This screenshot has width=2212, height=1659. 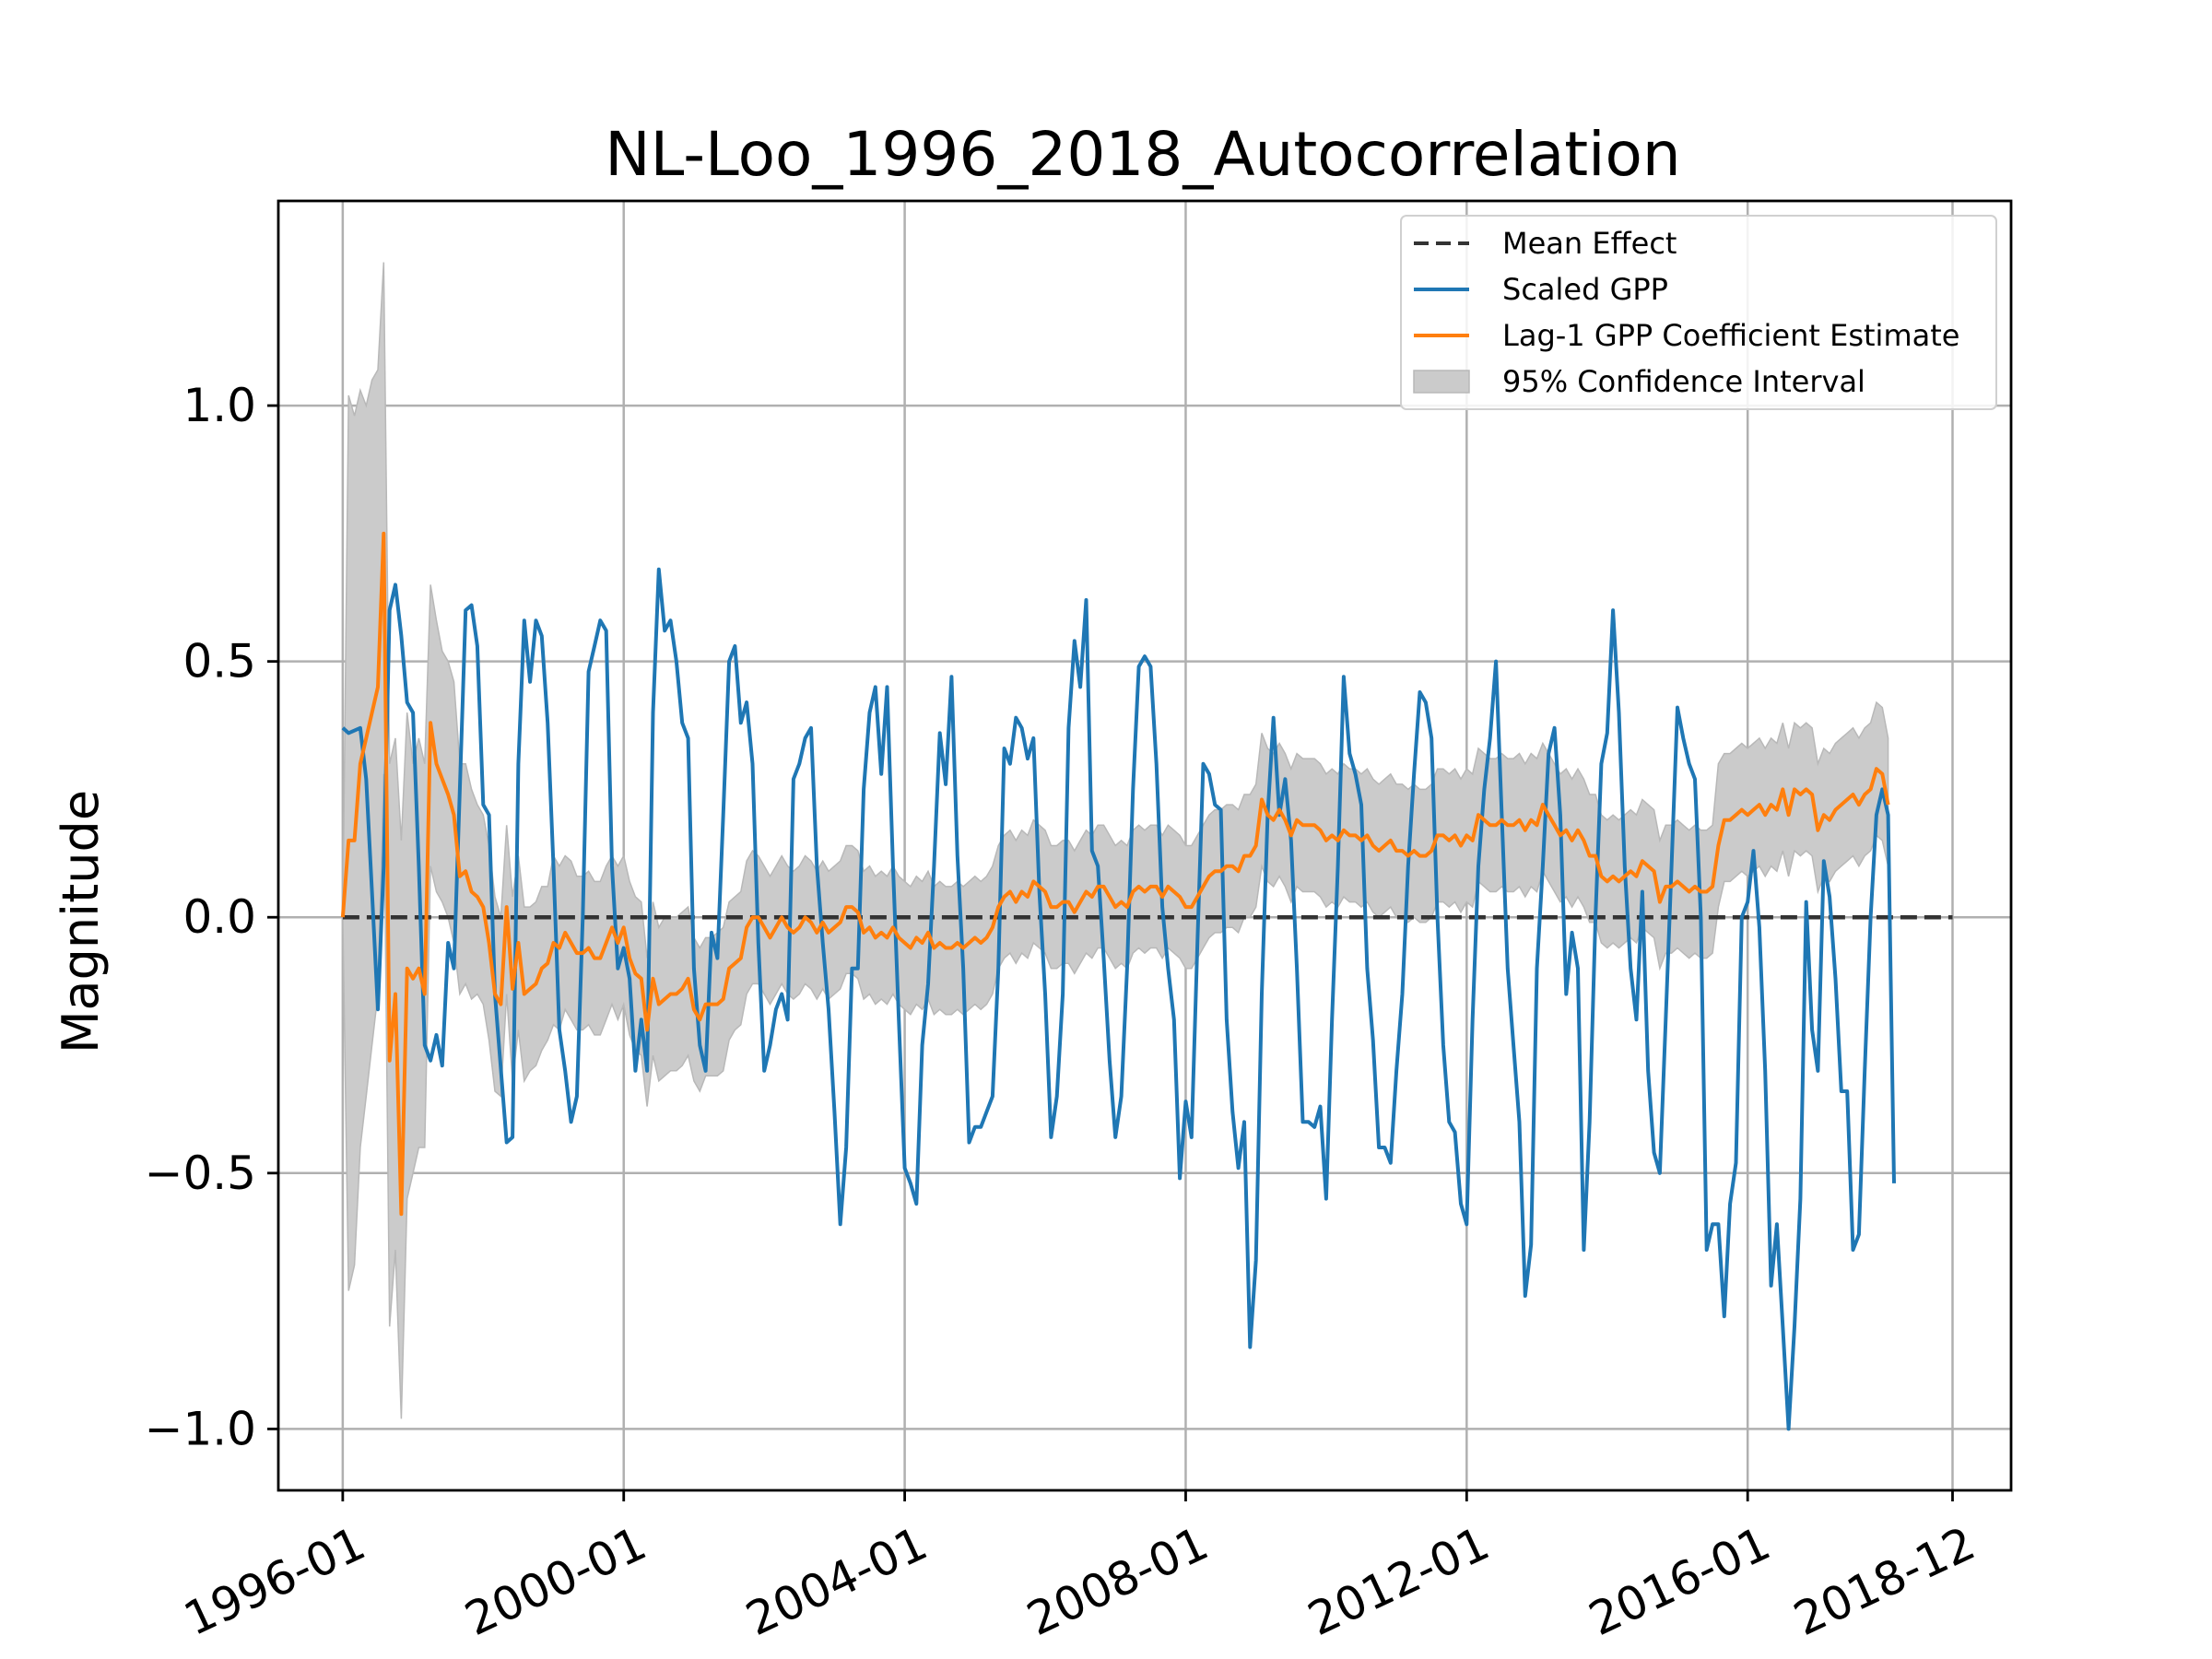 What do you see at coordinates (1683, 381) in the screenshot?
I see `legend-confidence-interval-label: 95% Confidence Interval` at bounding box center [1683, 381].